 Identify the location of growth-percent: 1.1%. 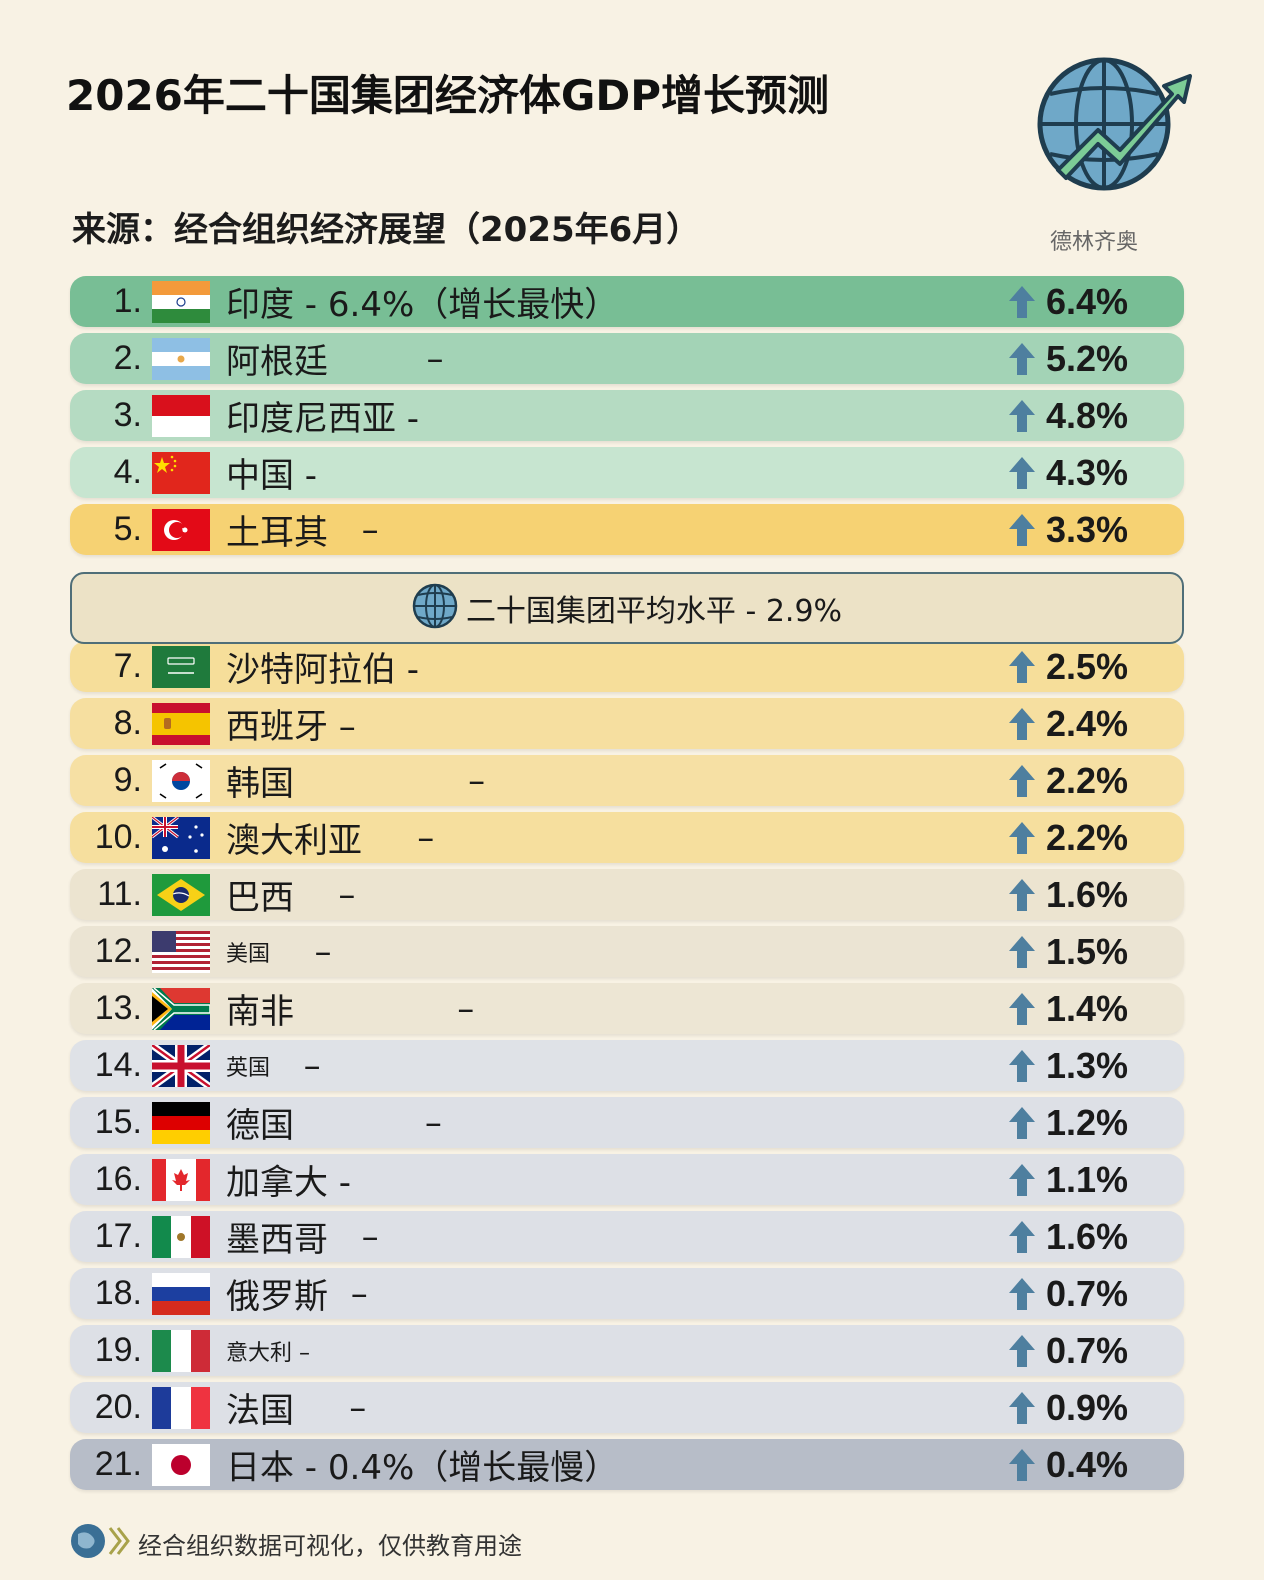
(1086, 1179).